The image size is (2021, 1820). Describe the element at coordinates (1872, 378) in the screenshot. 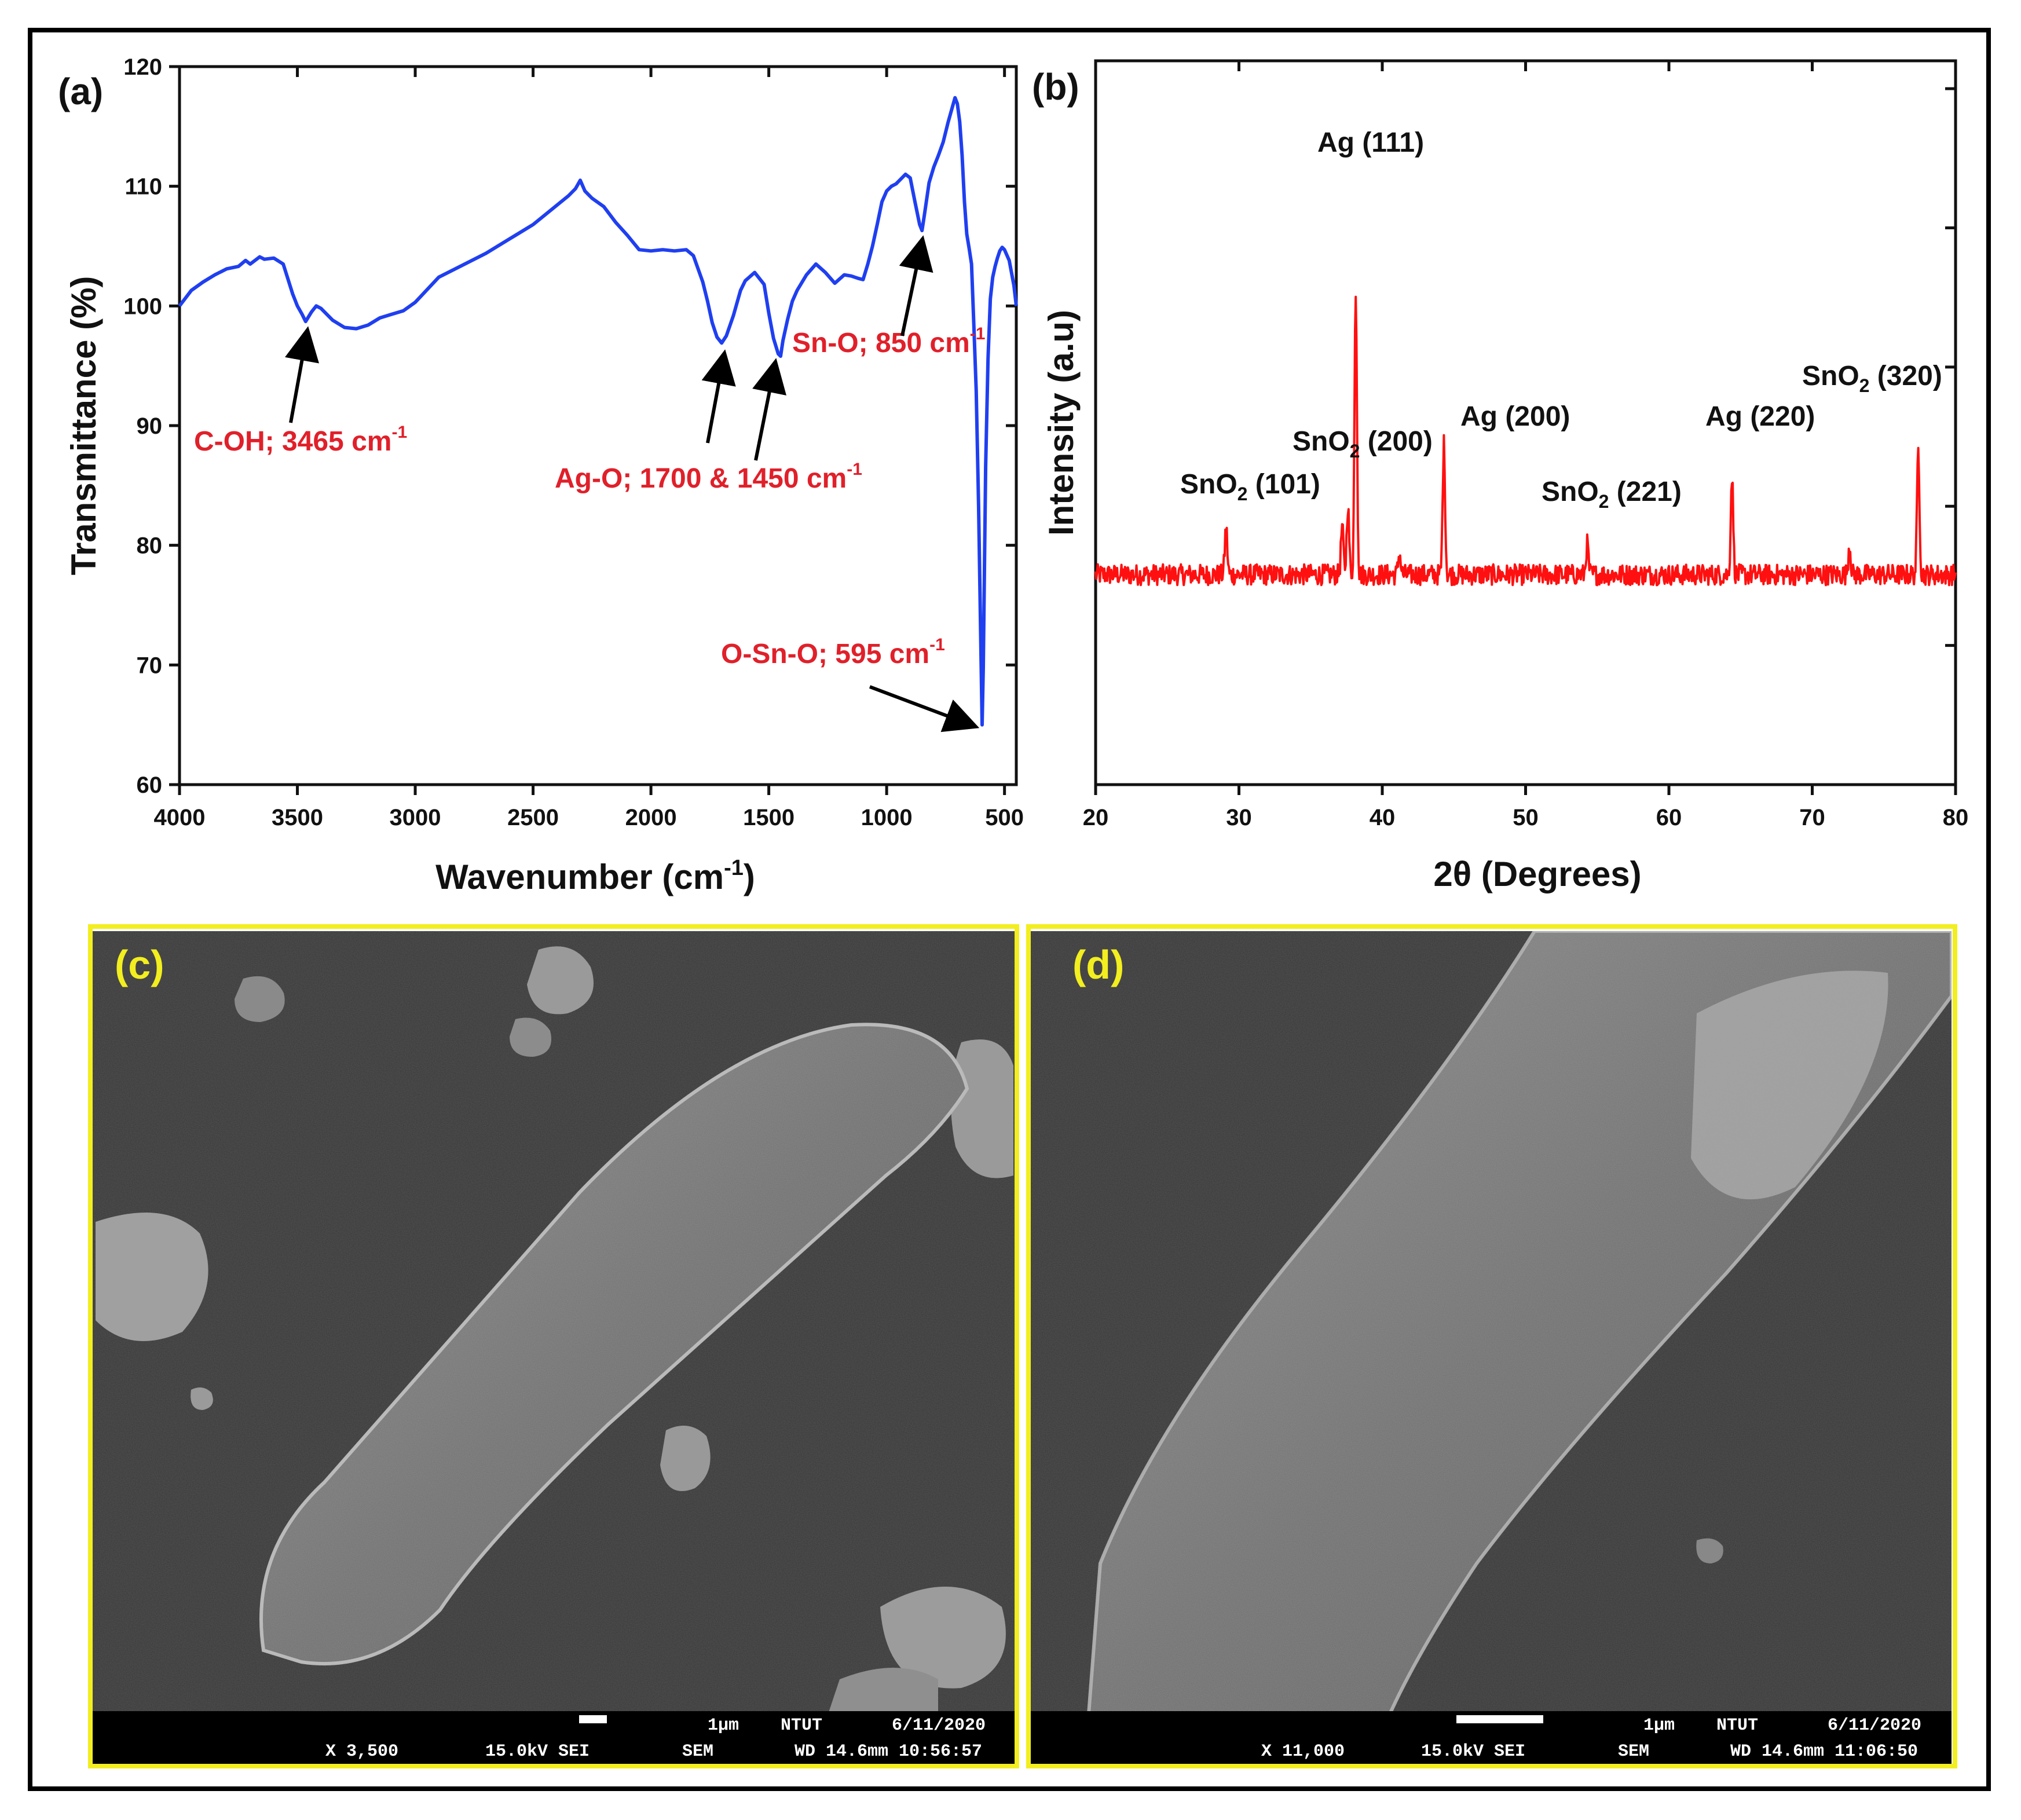

I see `label-sno2-320: SnO2 (320)` at that location.